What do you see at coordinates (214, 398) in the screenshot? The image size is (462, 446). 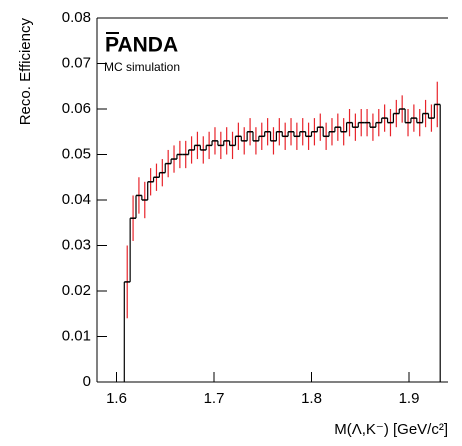 I see `x-tick-label: 1.7` at bounding box center [214, 398].